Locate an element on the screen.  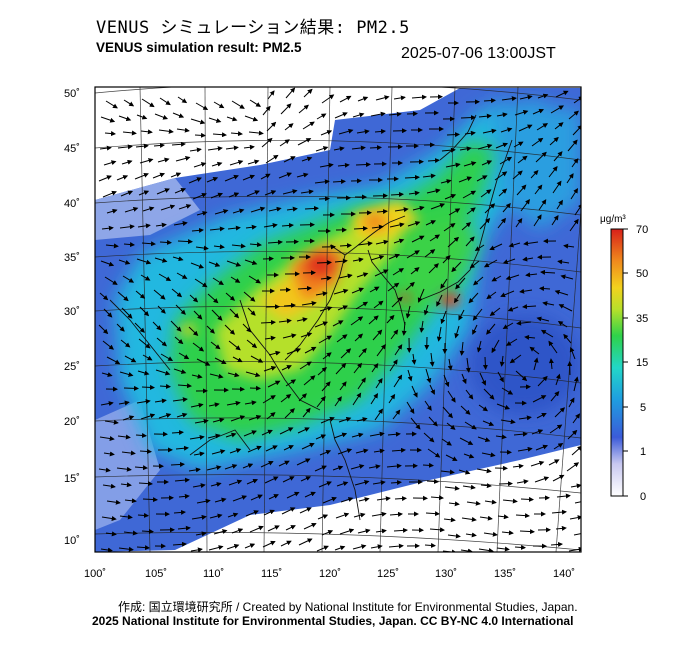
lat-label-20: 20˚ is located at coordinates (72, 422).